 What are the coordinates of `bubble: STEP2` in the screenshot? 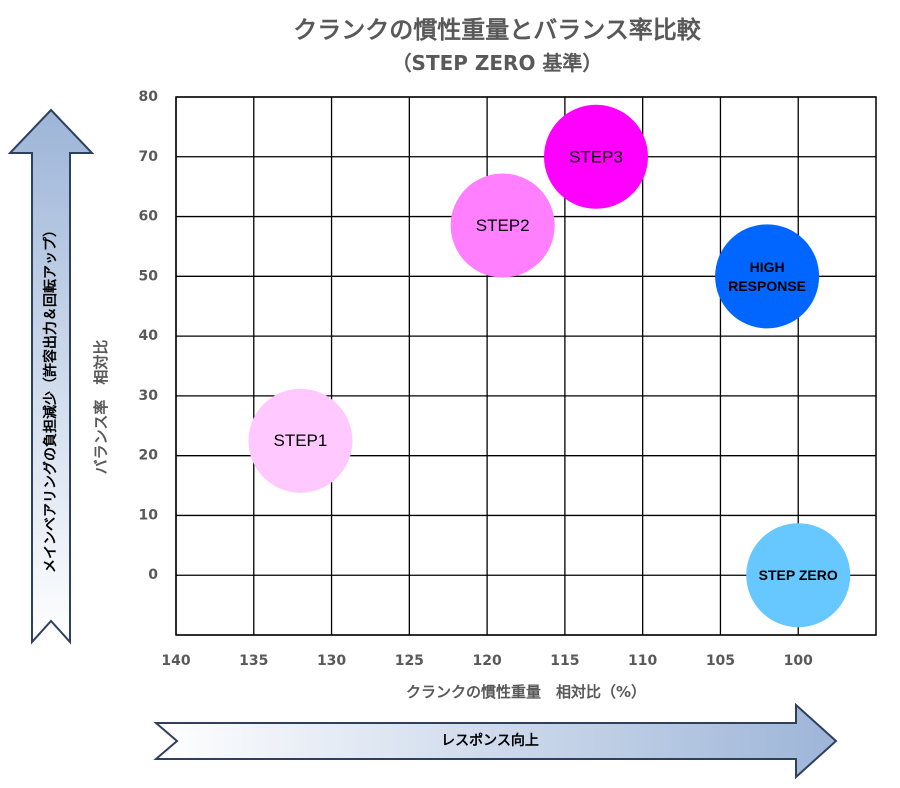 It's located at (502, 225).